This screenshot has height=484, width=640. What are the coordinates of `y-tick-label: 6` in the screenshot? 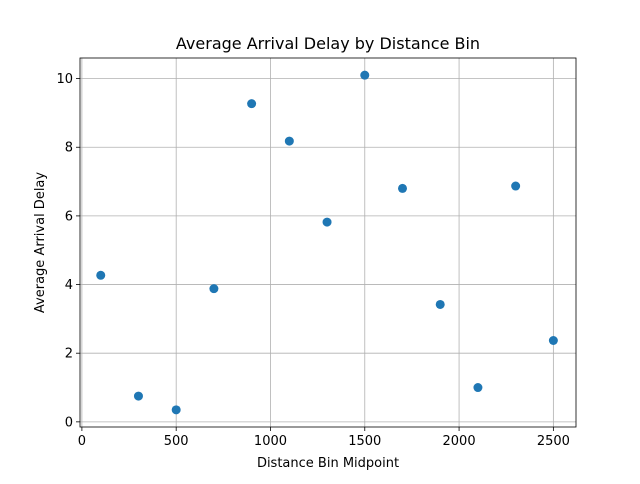 It's located at (69, 216).